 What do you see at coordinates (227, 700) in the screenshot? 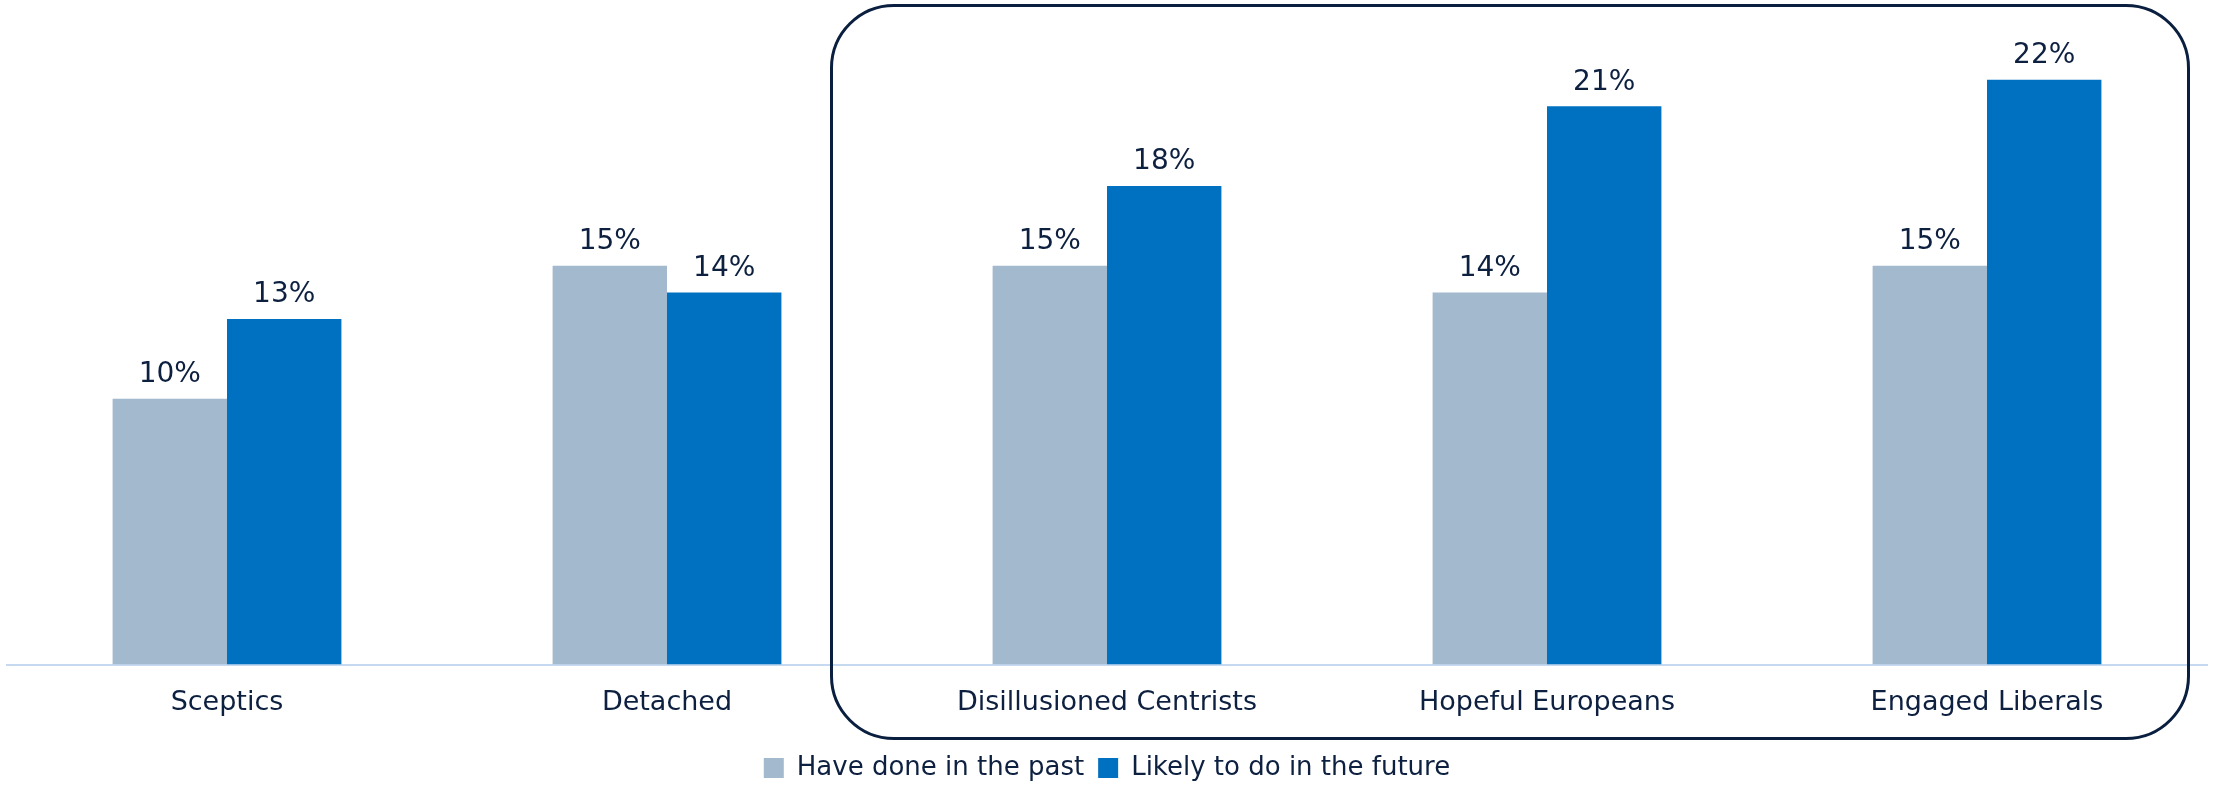
I see `x-tick-label: Sceptics` at bounding box center [227, 700].